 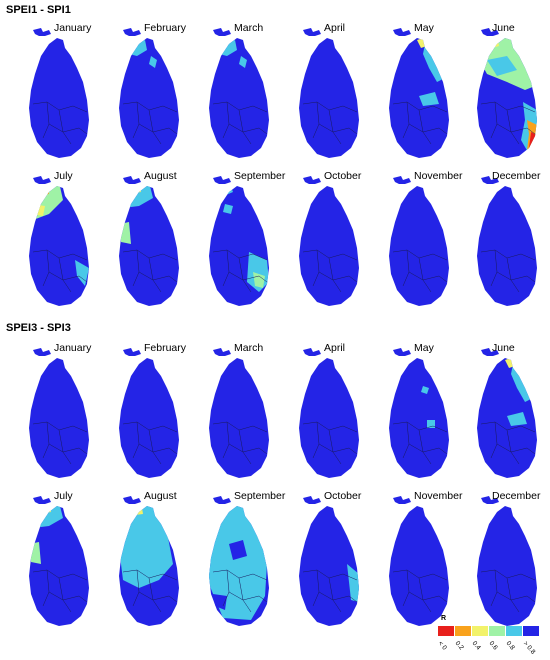 I want to click on legend-label: 0.6, so click(x=493, y=646).